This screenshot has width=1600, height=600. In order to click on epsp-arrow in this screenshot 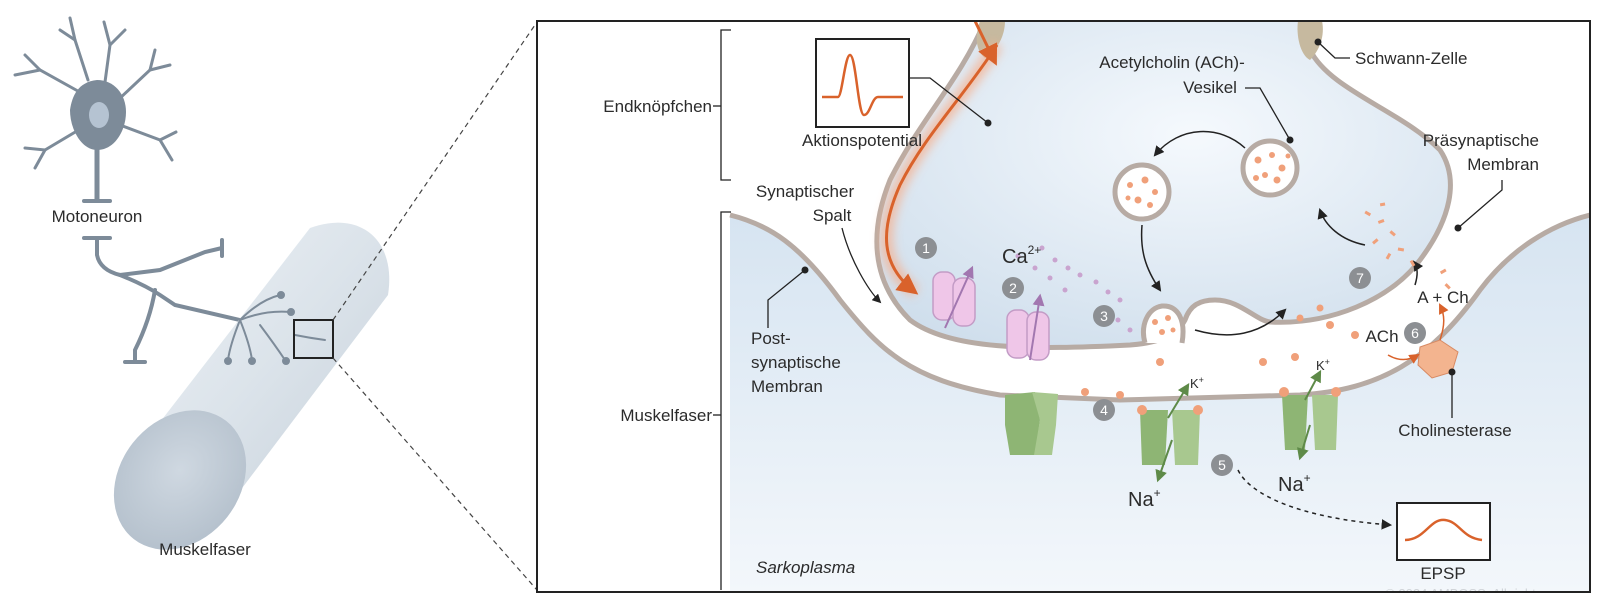, I will do `click(1315, 499)`.